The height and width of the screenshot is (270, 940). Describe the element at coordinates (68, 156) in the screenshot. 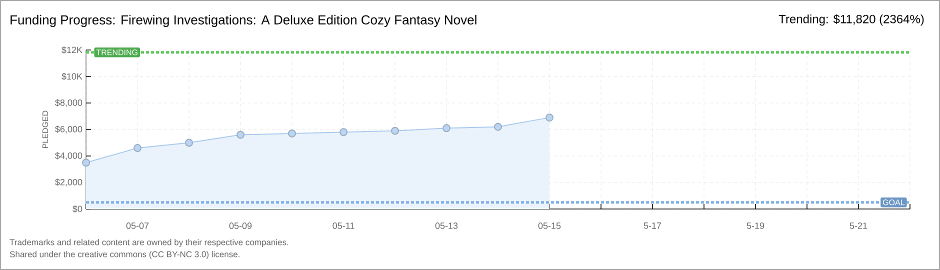

I see `y-tick-label: $4,000` at that location.